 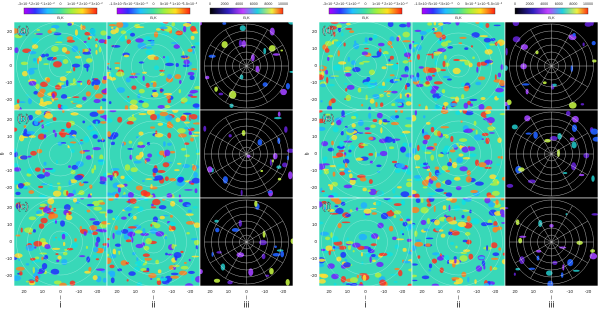 I want to click on x-tick-label: 0, so click(x=60, y=291).